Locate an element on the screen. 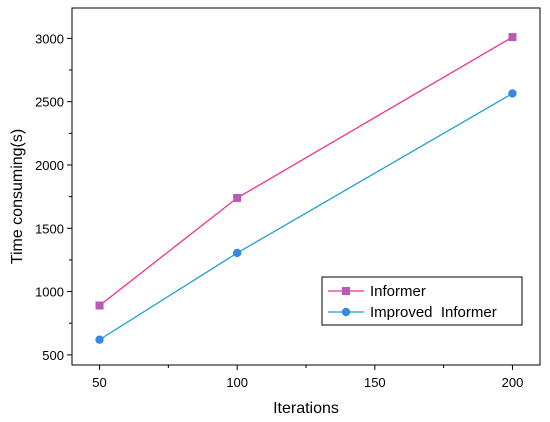  y-tick-label: 2000 is located at coordinates (49, 165).